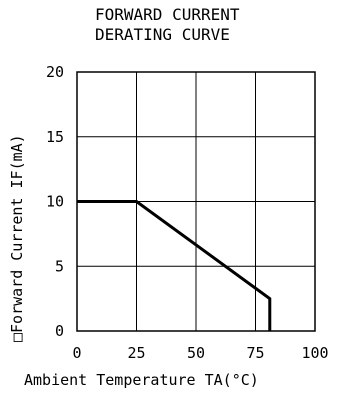  What do you see at coordinates (196, 353) in the screenshot?
I see `x-tick-label-2: 50` at bounding box center [196, 353].